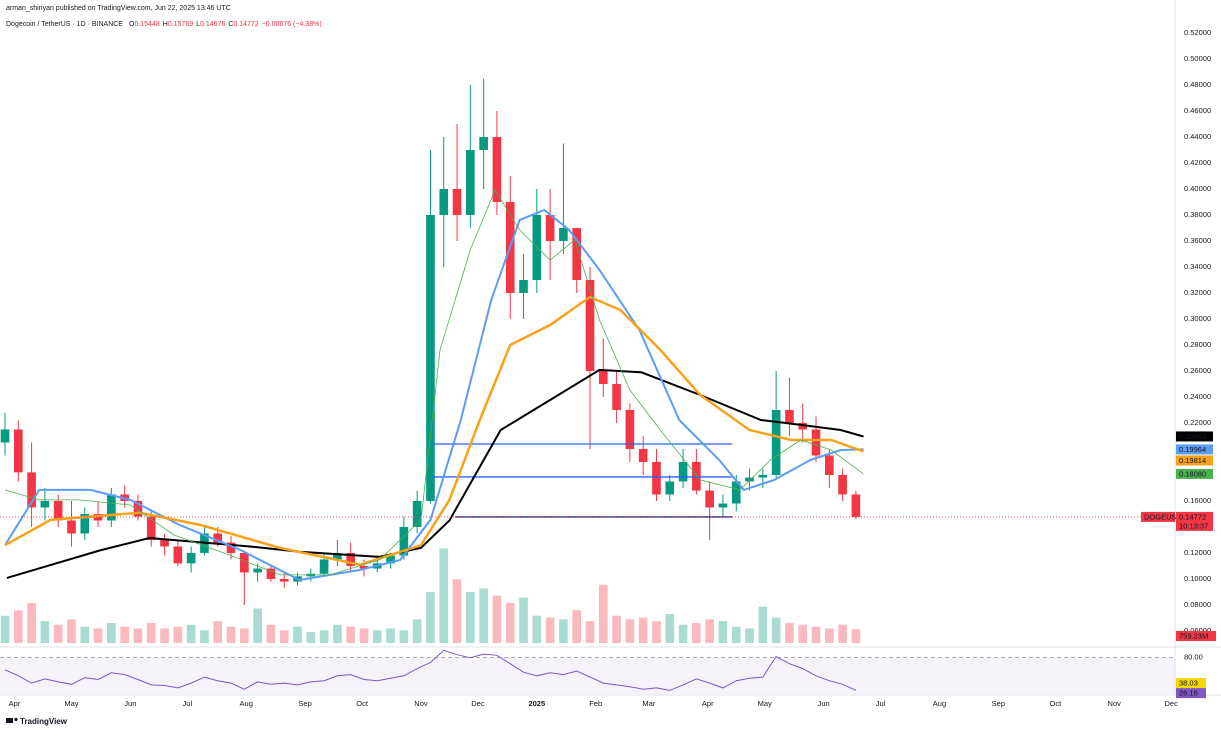  Describe the element at coordinates (1197, 84) in the screenshot. I see `y-tick-label: 0.48000` at that location.